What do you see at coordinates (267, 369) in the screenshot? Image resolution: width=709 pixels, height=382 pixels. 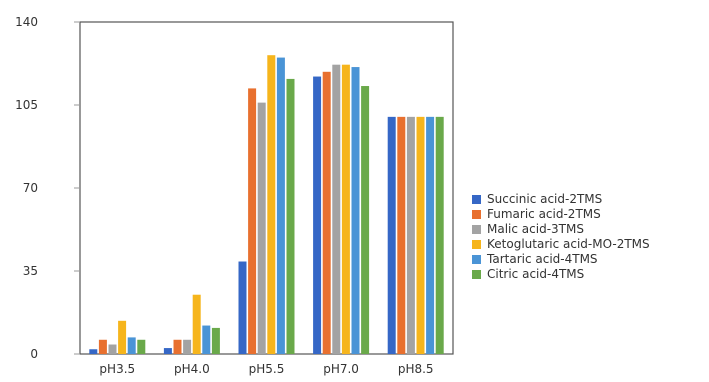 I see `x-tick-label: pH5.5` at bounding box center [267, 369].